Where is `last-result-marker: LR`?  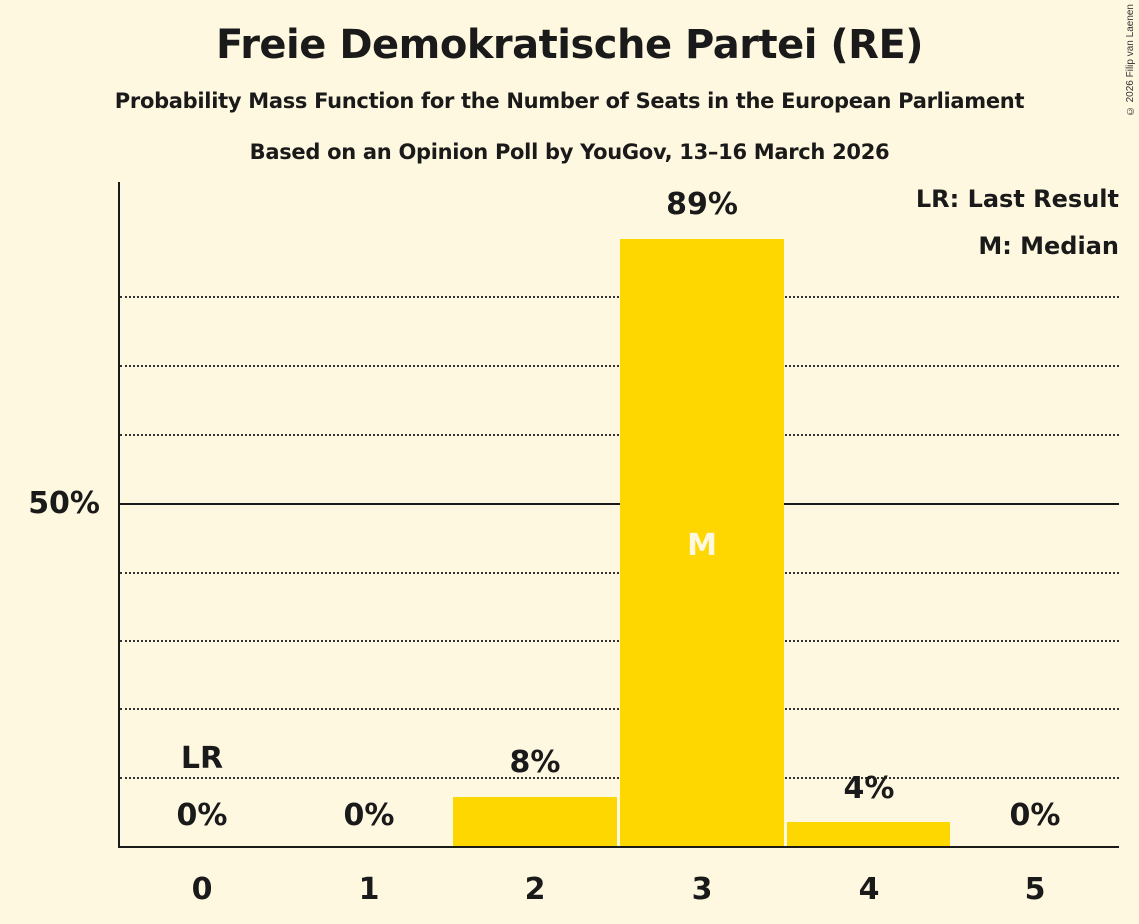
last-result-marker: LR is located at coordinates (202, 758).